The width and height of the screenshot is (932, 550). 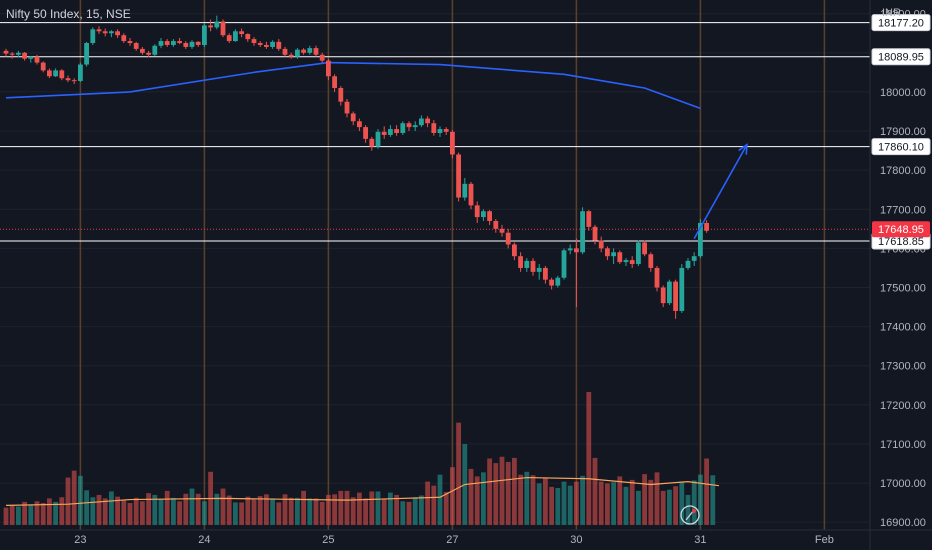 I want to click on y-tick-label: 17500.00, so click(x=903, y=288).